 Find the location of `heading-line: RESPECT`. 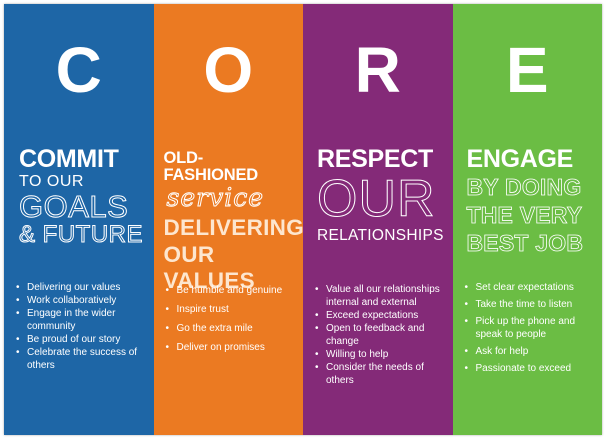

heading-line: RESPECT is located at coordinates (375, 159).